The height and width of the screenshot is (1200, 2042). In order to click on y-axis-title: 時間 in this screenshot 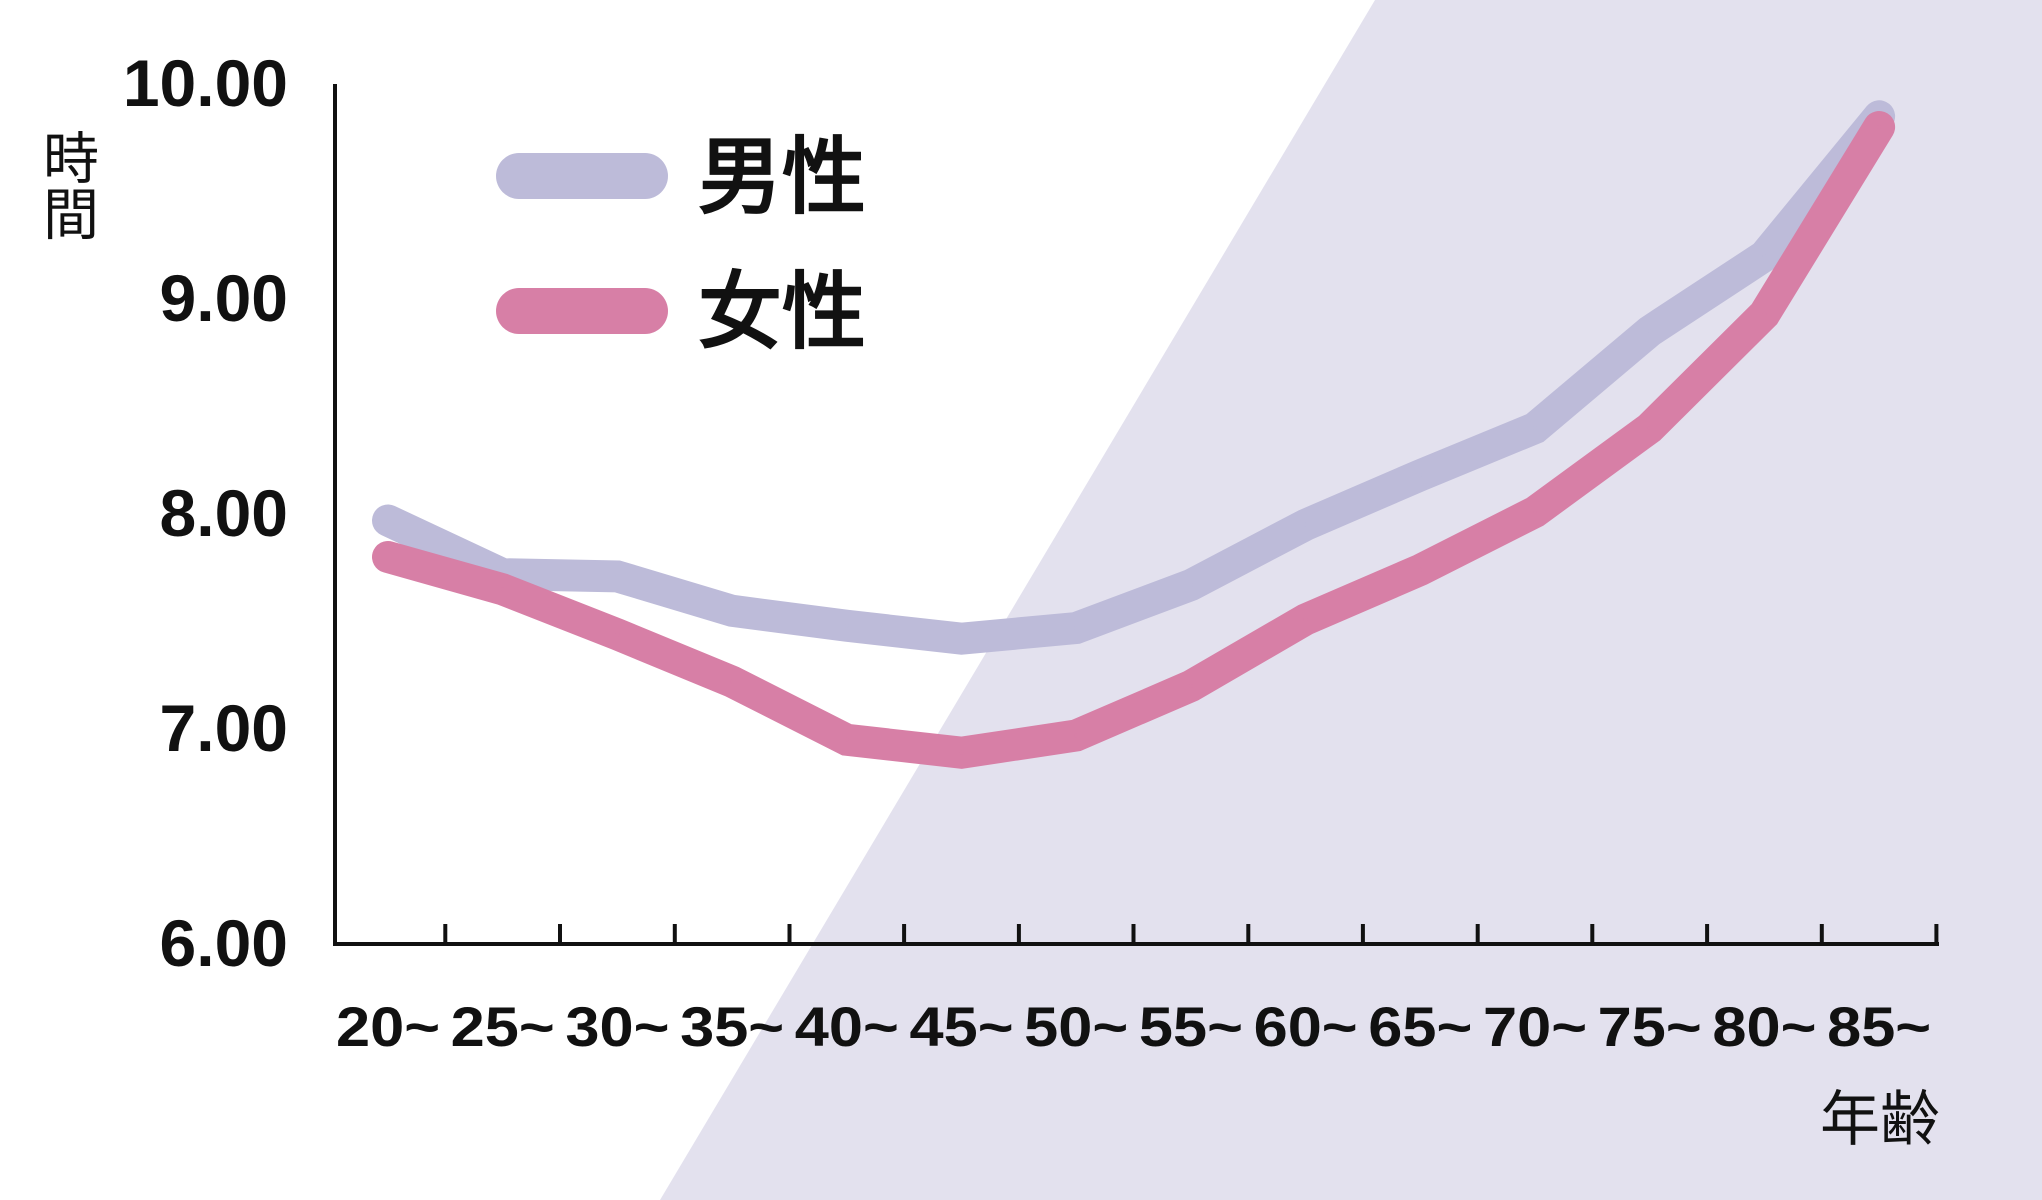, I will do `click(66, 185)`.